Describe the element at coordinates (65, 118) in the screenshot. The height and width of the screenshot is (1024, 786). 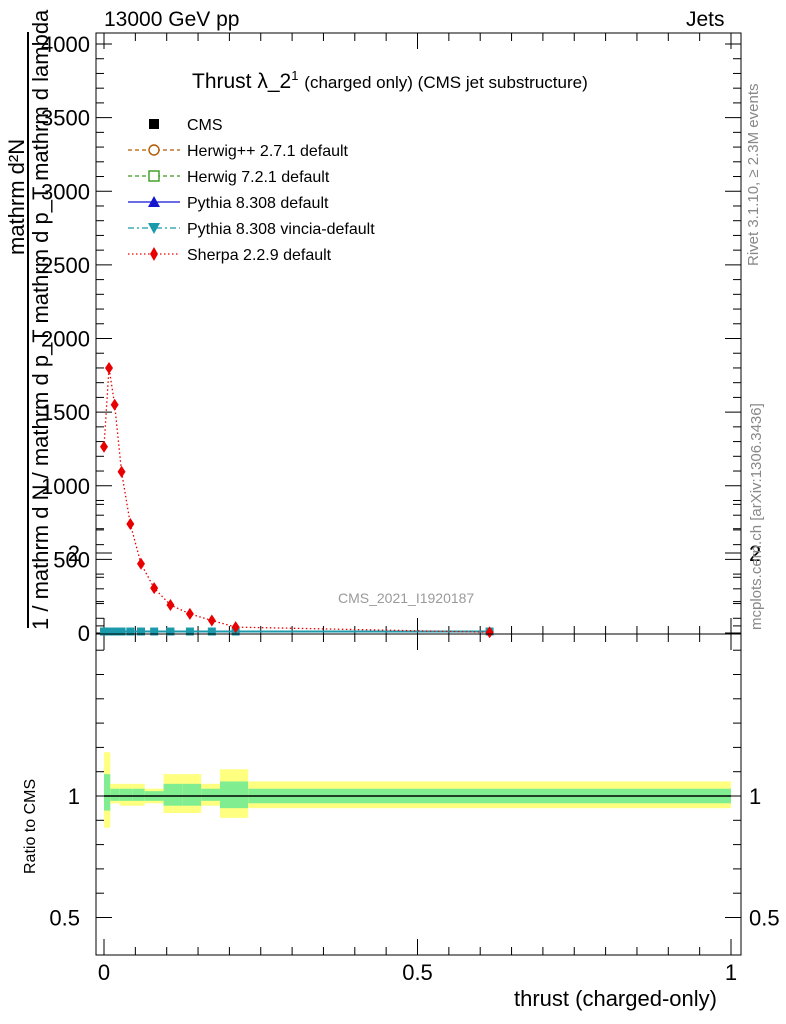
I see `main-y-tick-label: 3500` at that location.